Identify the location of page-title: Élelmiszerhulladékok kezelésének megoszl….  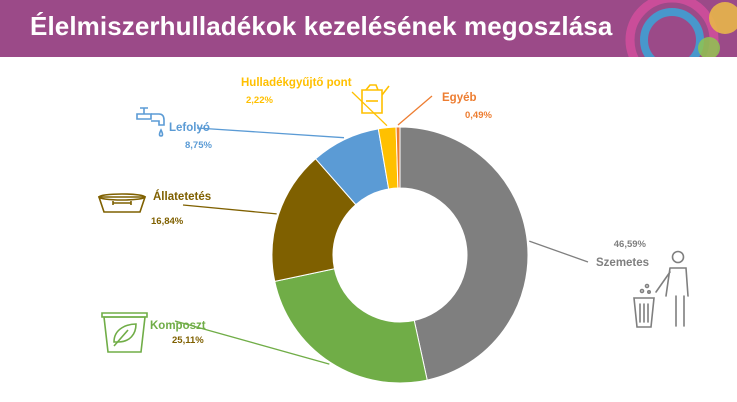
(321, 26).